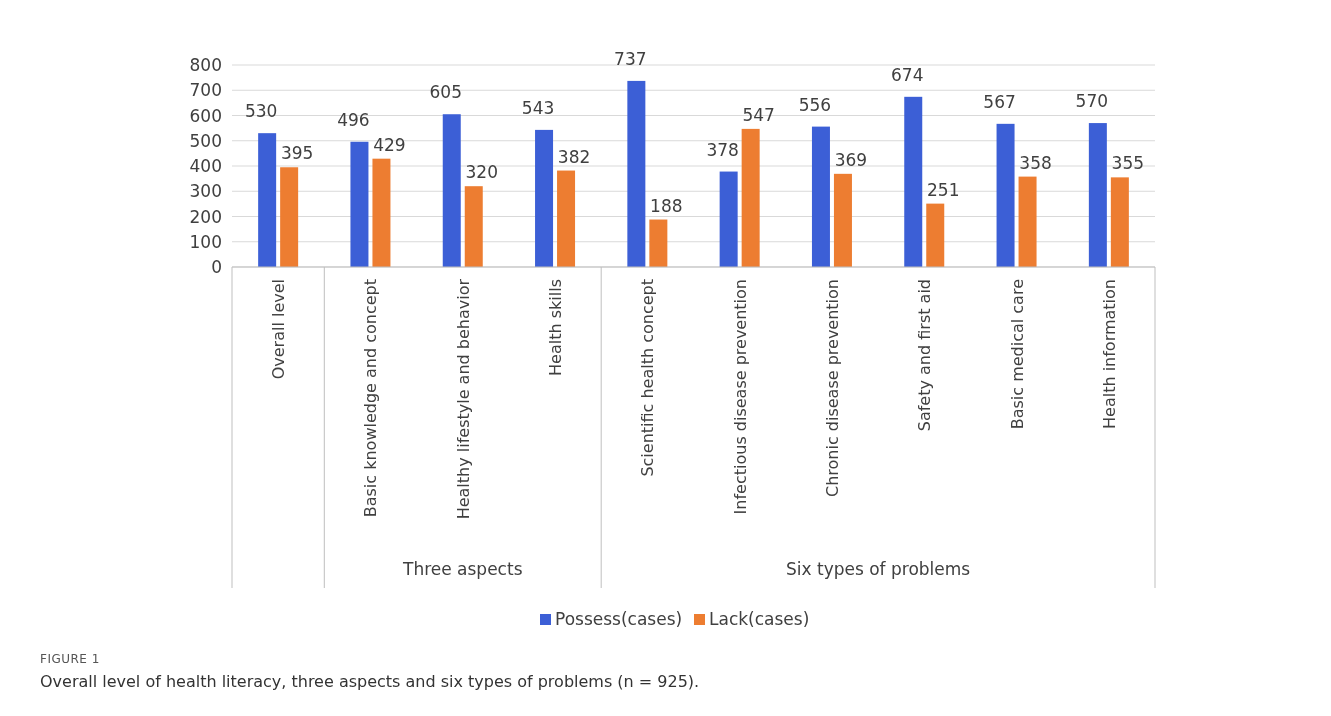  What do you see at coordinates (832, 388) in the screenshot?
I see `x-tick-label: Chronic disease prevention` at bounding box center [832, 388].